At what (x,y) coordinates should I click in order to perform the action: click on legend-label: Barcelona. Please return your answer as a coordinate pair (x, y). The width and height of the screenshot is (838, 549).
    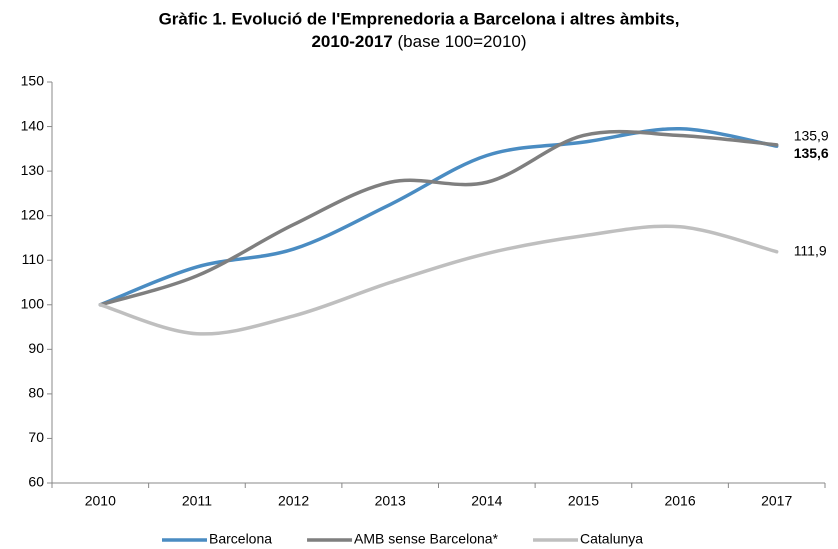
    Looking at the image, I should click on (240, 539).